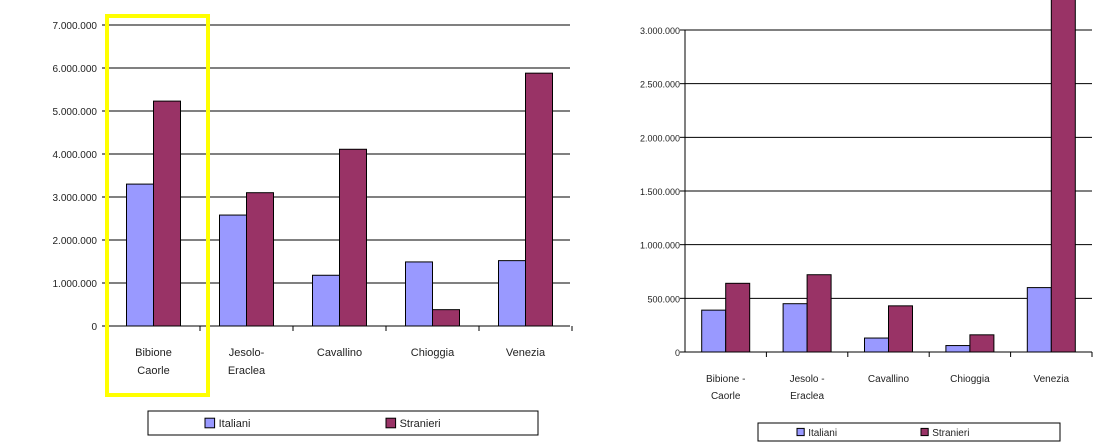 This screenshot has height=443, width=1106. What do you see at coordinates (75, 69) in the screenshot?
I see `y-tick-label: 6.000.000` at bounding box center [75, 69].